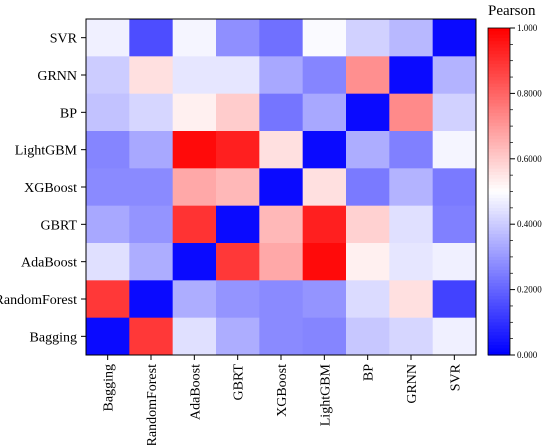 The height and width of the screenshot is (445, 550). What do you see at coordinates (527, 28) in the screenshot?
I see `colorbar-tick-label: 1.000` at bounding box center [527, 28].